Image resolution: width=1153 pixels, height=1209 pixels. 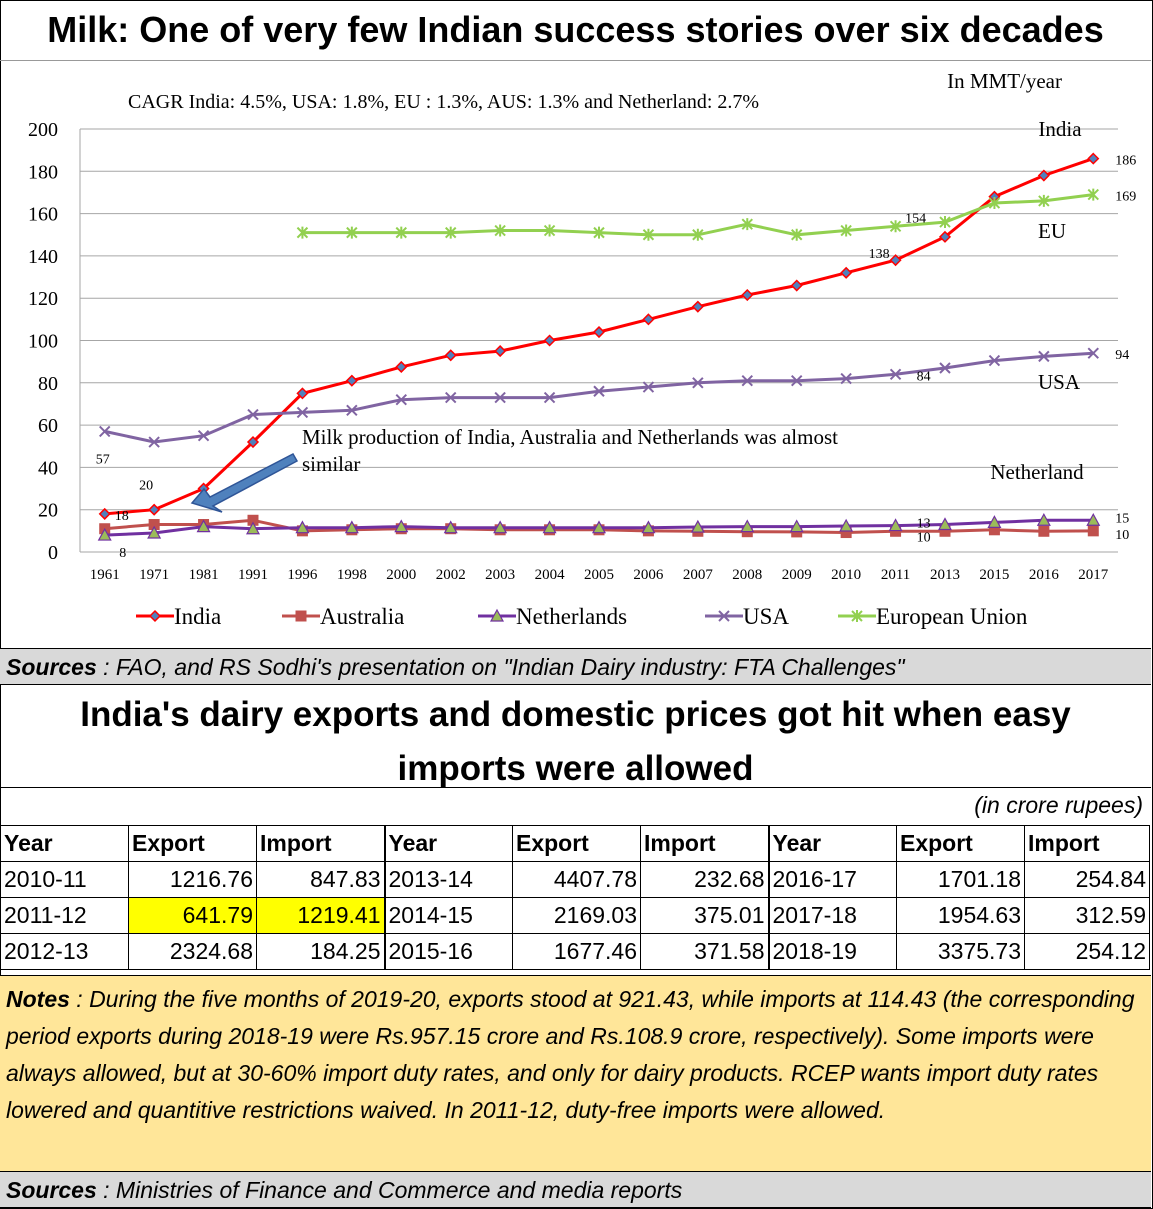 What do you see at coordinates (448, 951) in the screenshot?
I see `year-cell: 2015-16` at bounding box center [448, 951].